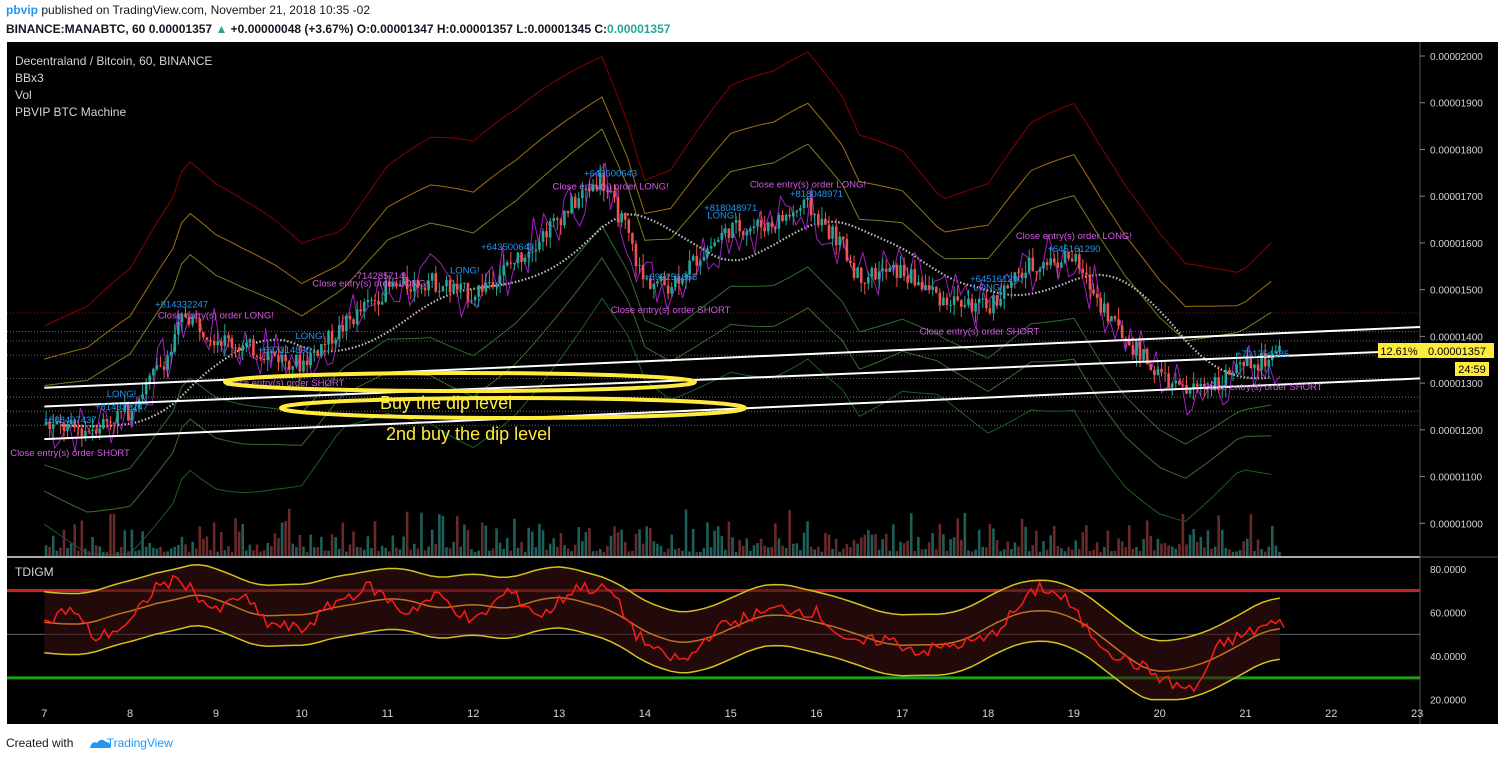 This screenshot has width=1498, height=761. Describe the element at coordinates (662, 663) in the screenshot. I see `tdi-lower-band` at that location.